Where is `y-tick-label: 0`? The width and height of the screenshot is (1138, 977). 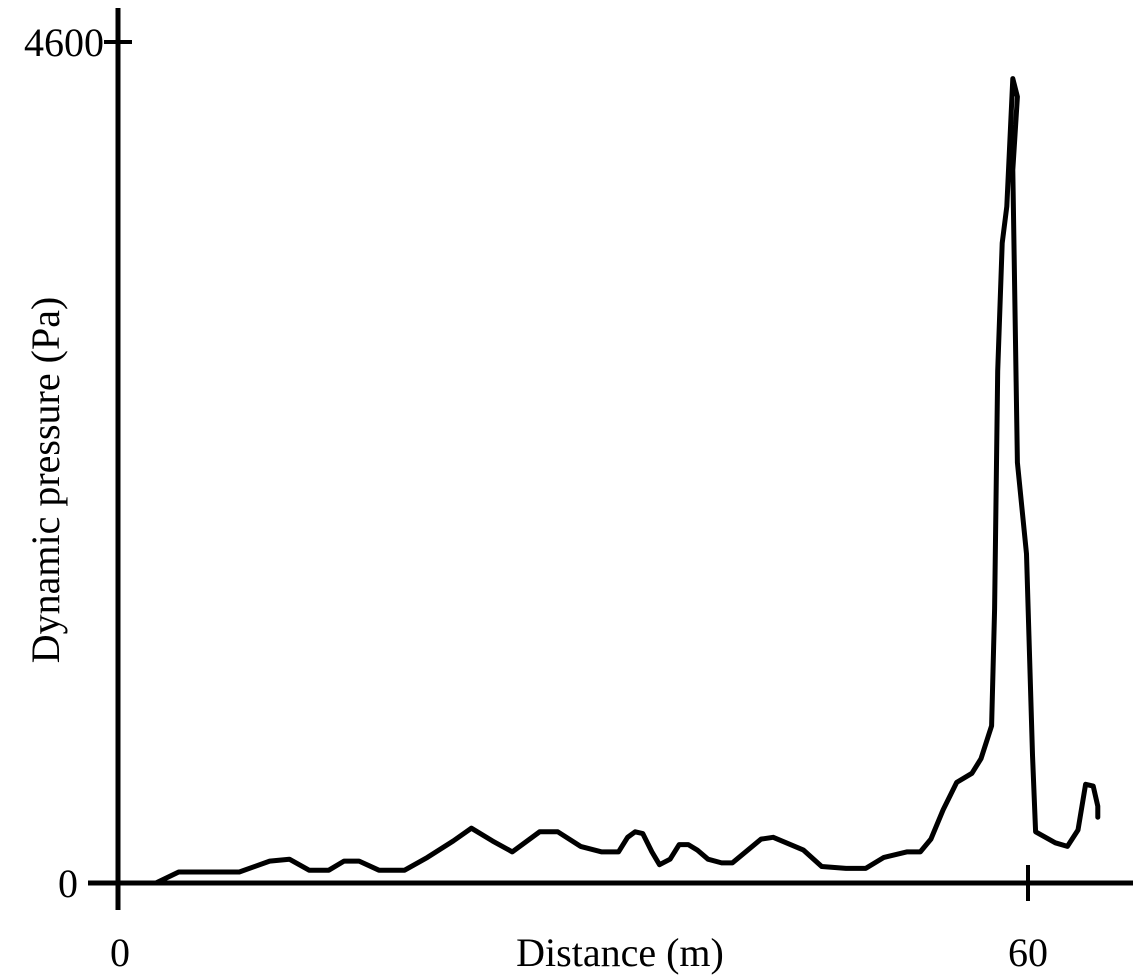 y-tick-label: 0 is located at coordinates (68, 883).